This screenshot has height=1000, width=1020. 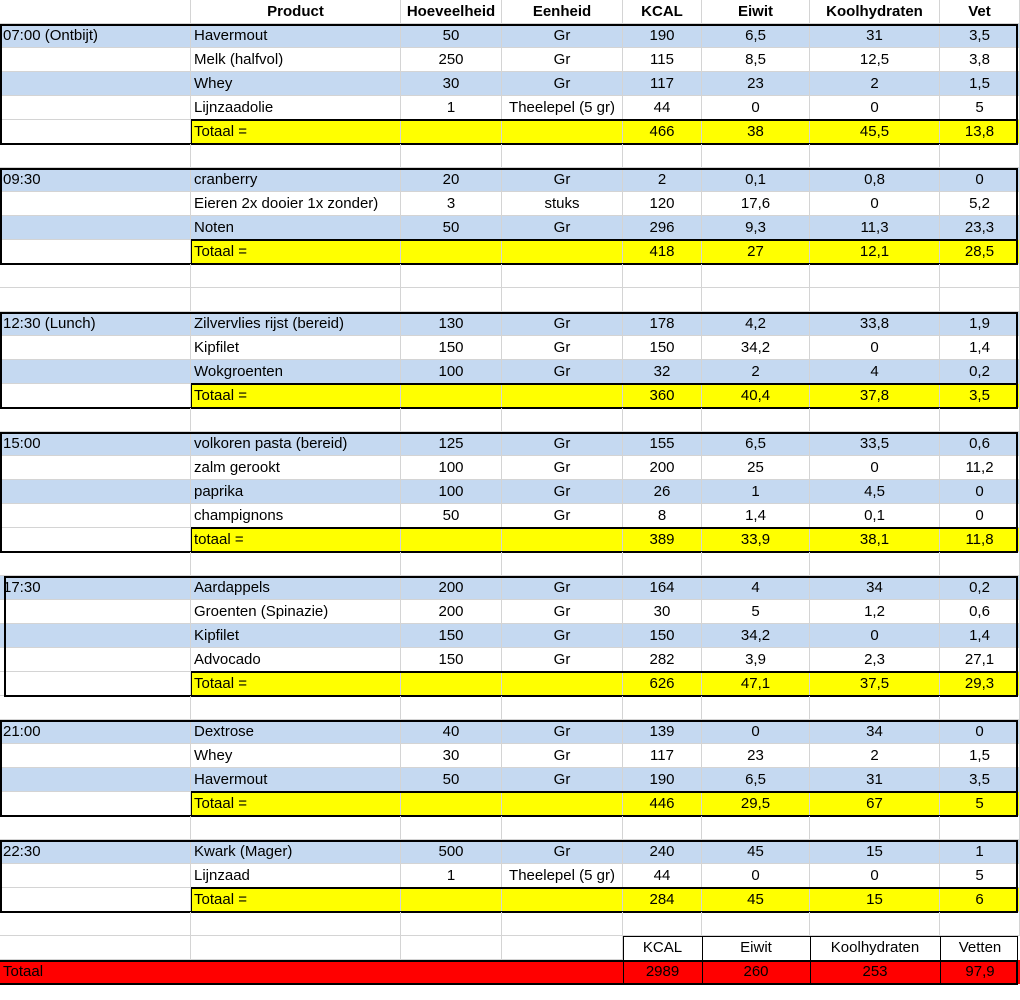 I want to click on fat-cell: 0, so click(x=980, y=180).